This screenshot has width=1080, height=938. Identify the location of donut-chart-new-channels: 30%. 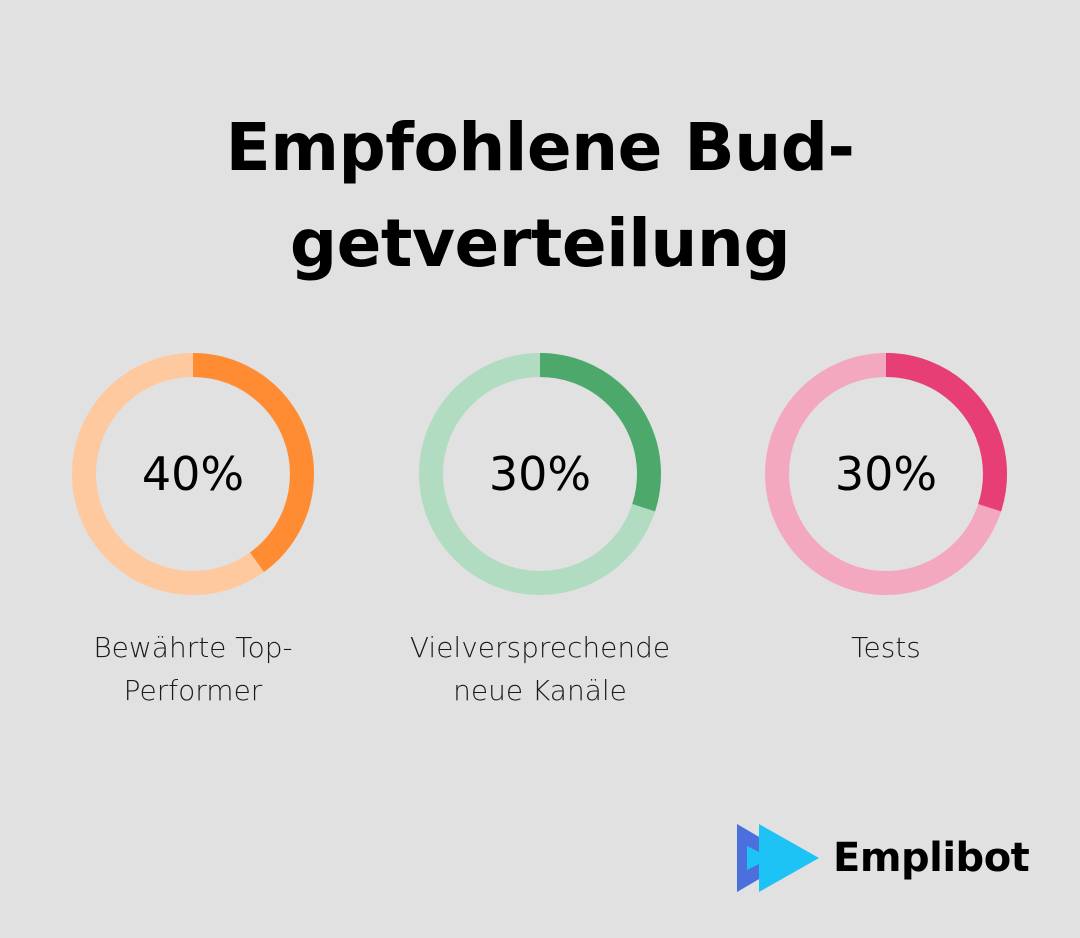
(540, 474).